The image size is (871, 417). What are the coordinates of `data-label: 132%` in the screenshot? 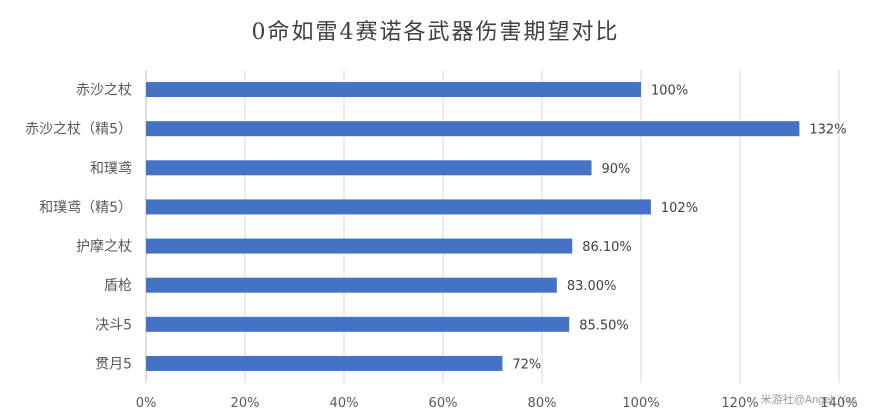 It's located at (827, 130).